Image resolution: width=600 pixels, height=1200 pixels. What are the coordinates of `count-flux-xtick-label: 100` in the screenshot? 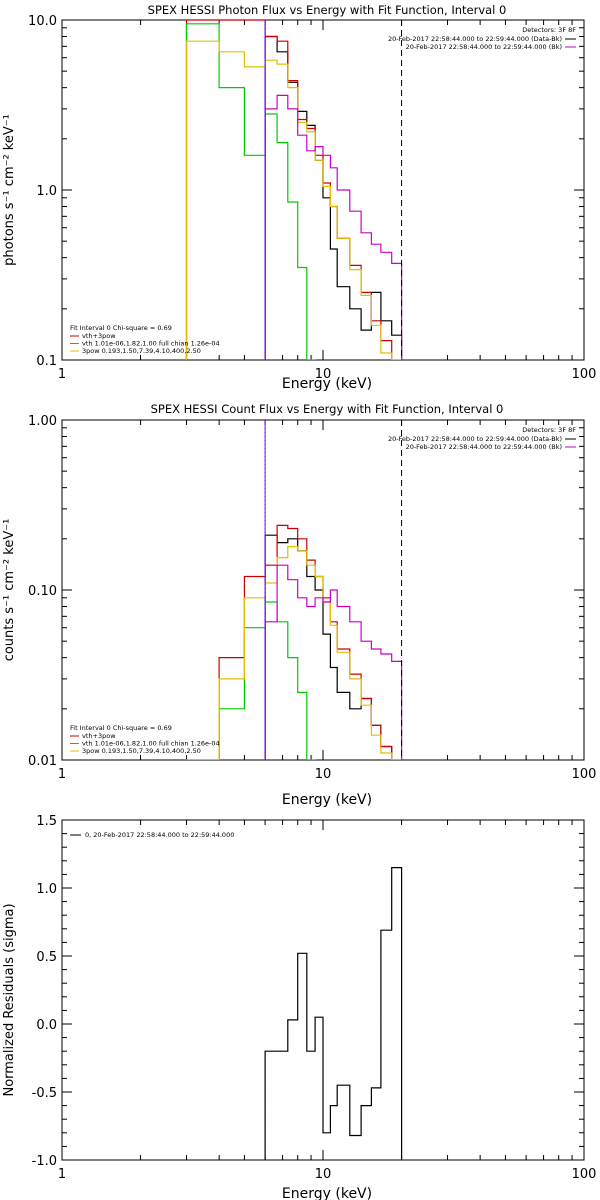 It's located at (584, 774).